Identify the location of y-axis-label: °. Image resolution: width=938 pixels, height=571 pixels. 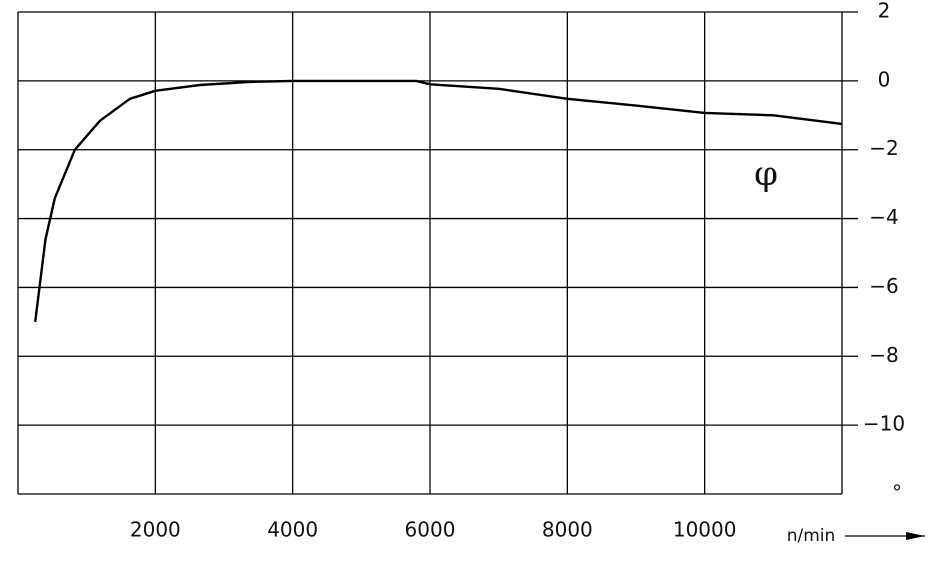
(897, 493).